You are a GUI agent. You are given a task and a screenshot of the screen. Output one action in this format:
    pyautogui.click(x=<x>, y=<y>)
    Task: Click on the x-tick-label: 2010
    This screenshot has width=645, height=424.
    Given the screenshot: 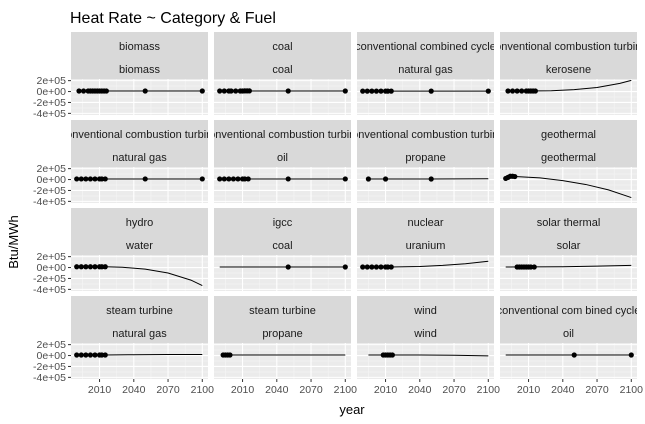 What is the action you would take?
    pyautogui.click(x=100, y=390)
    